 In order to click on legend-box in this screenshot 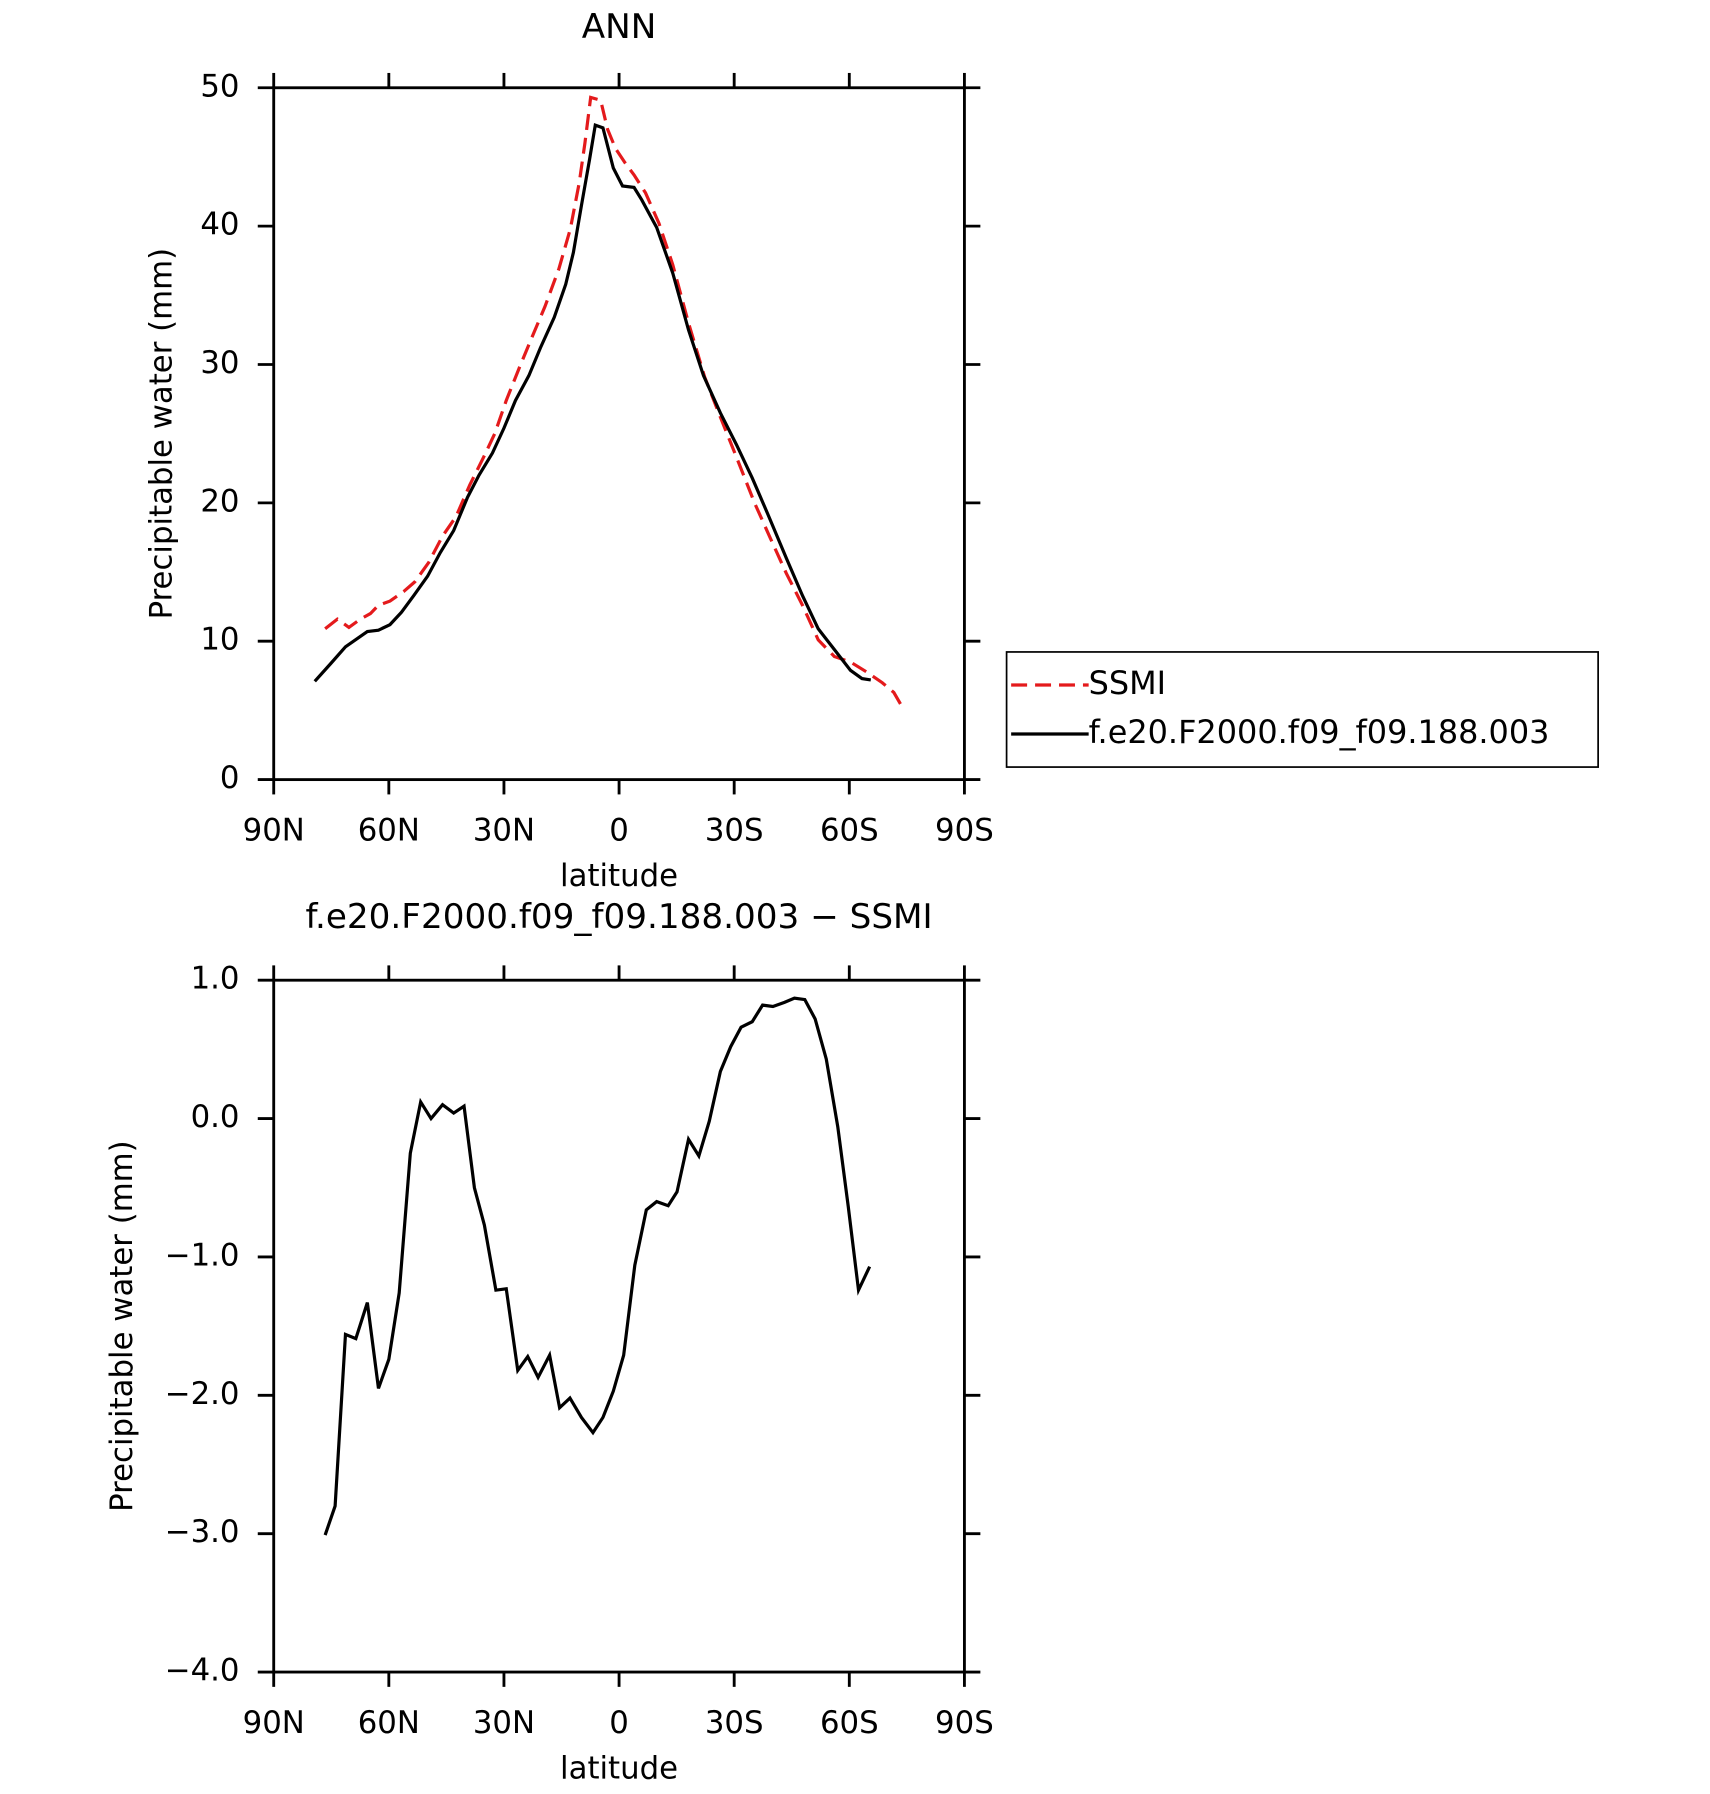, I will do `click(1302, 709)`.